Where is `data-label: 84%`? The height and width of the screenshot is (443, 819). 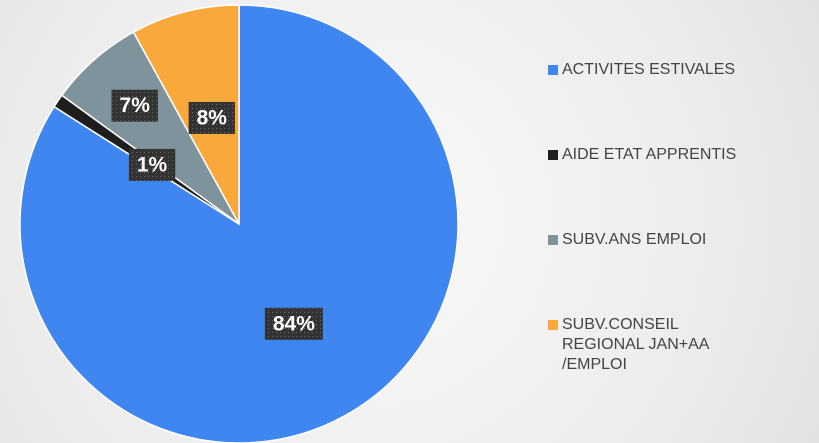
data-label: 84% is located at coordinates (293, 323).